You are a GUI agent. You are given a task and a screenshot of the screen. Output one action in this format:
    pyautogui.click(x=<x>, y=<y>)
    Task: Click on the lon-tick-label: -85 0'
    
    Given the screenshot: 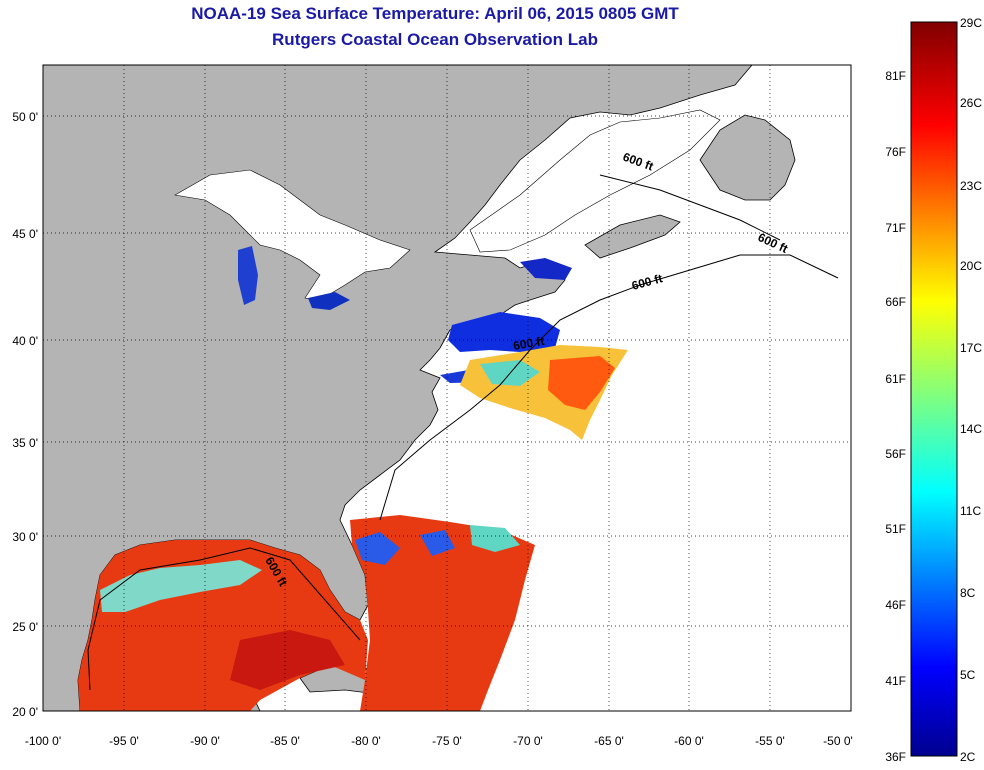 What is the action you would take?
    pyautogui.click(x=285, y=741)
    